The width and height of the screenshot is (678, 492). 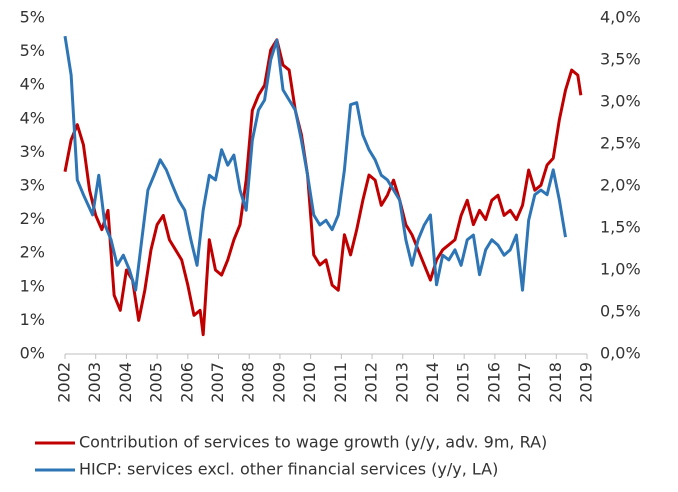 I want to click on x-tick-label: 2017, so click(x=524, y=382).